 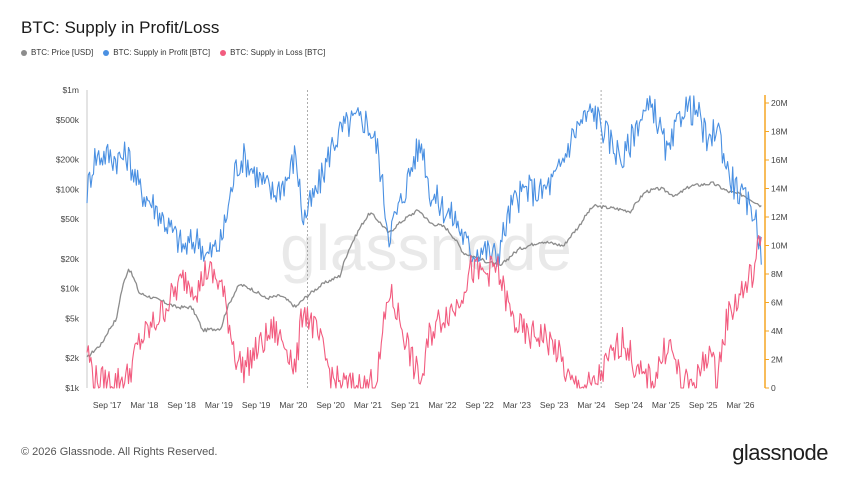 I want to click on x-tick-label-8: Sep '21, so click(x=405, y=405).